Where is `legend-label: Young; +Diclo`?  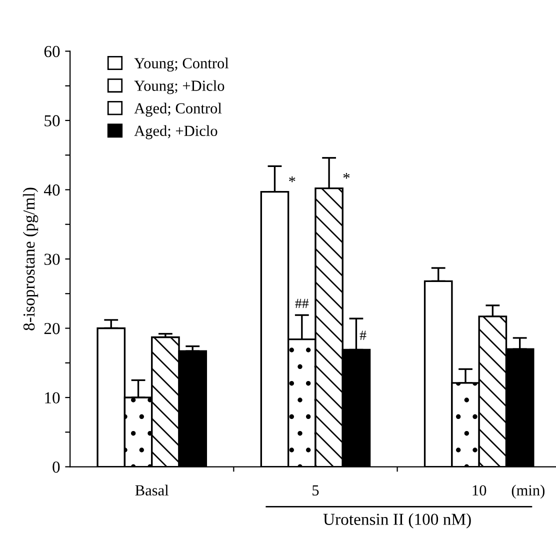 legend-label: Young; +Diclo is located at coordinates (179, 87).